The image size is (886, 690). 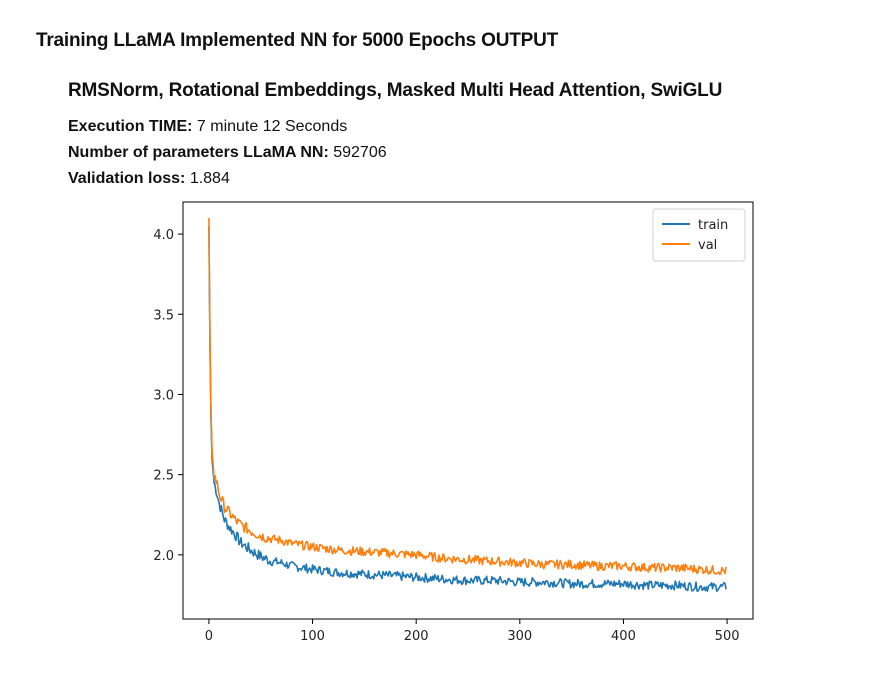 What do you see at coordinates (163, 395) in the screenshot?
I see `y-tick-label: 3.0` at bounding box center [163, 395].